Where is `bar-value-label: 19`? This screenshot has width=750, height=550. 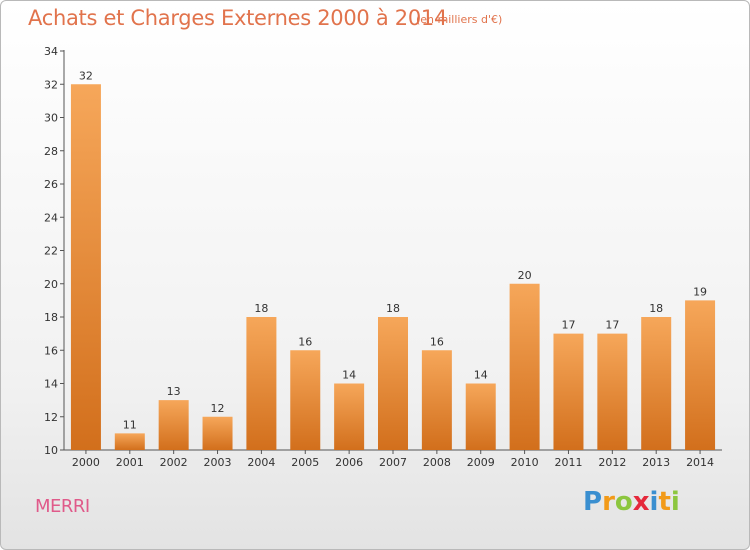 bar-value-label: 19 is located at coordinates (700, 291).